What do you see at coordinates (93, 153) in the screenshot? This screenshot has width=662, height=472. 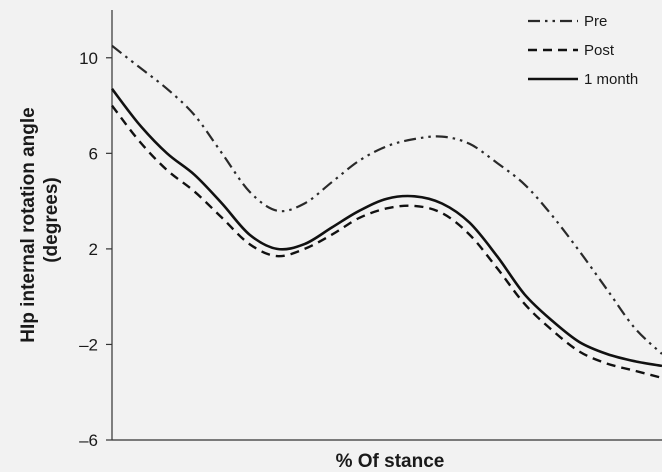 I see `y-tick-label: 6` at bounding box center [93, 153].